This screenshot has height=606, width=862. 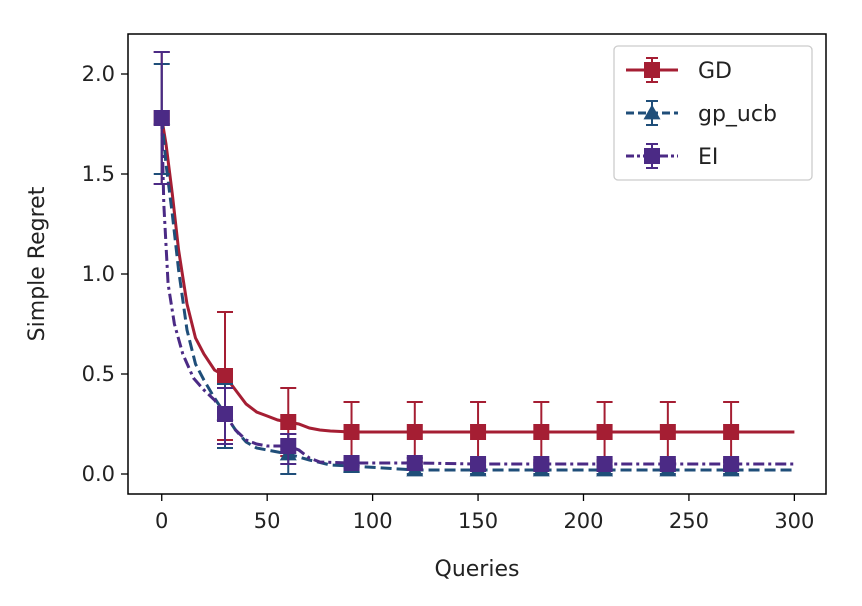 I want to click on x-axis-label: Queries, so click(x=477, y=569).